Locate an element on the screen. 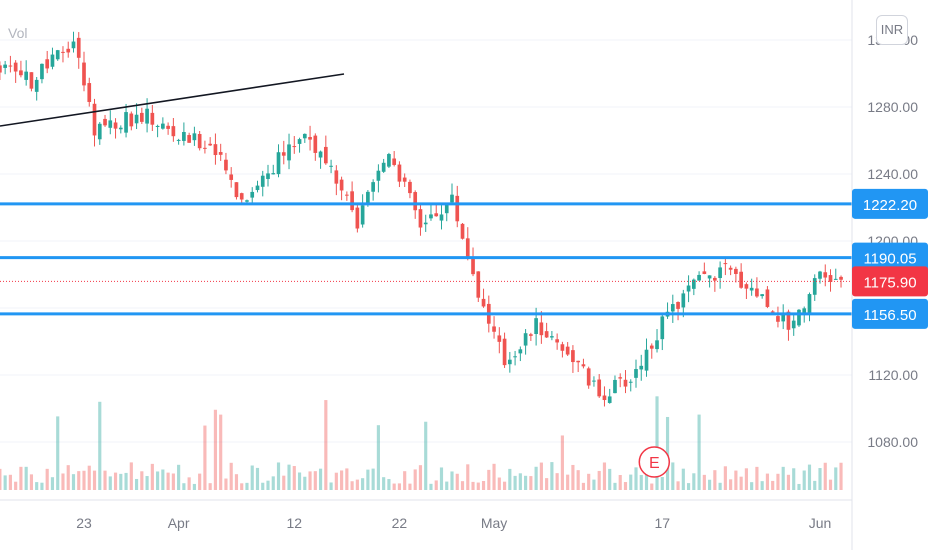  currency-button: INR is located at coordinates (892, 30).